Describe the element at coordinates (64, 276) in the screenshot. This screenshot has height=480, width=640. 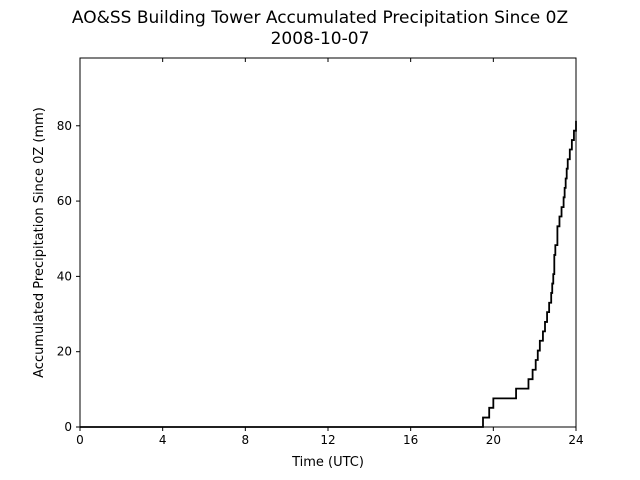
I see `y-tick-label: 40` at that location.